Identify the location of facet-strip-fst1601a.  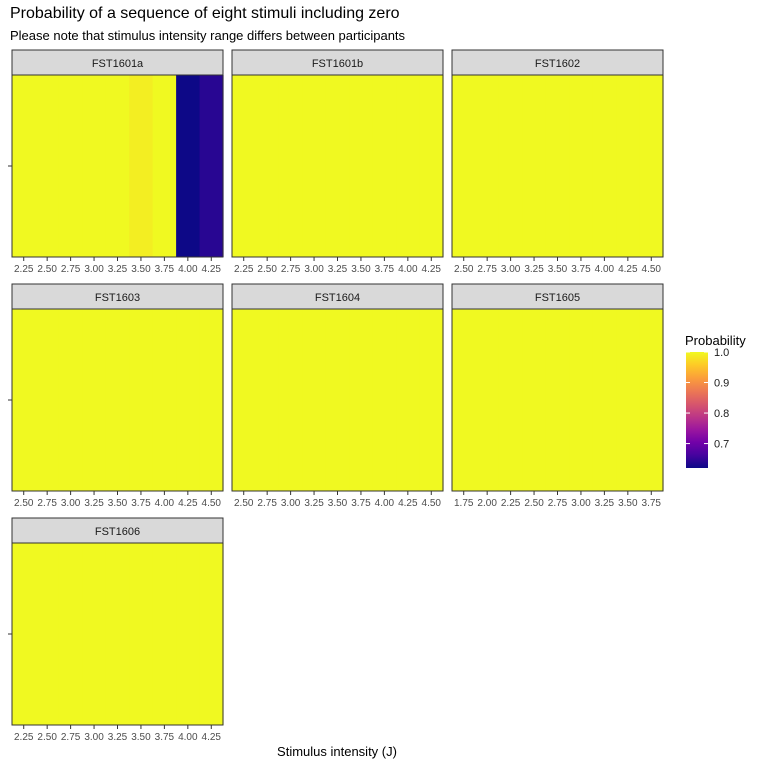
(117, 62).